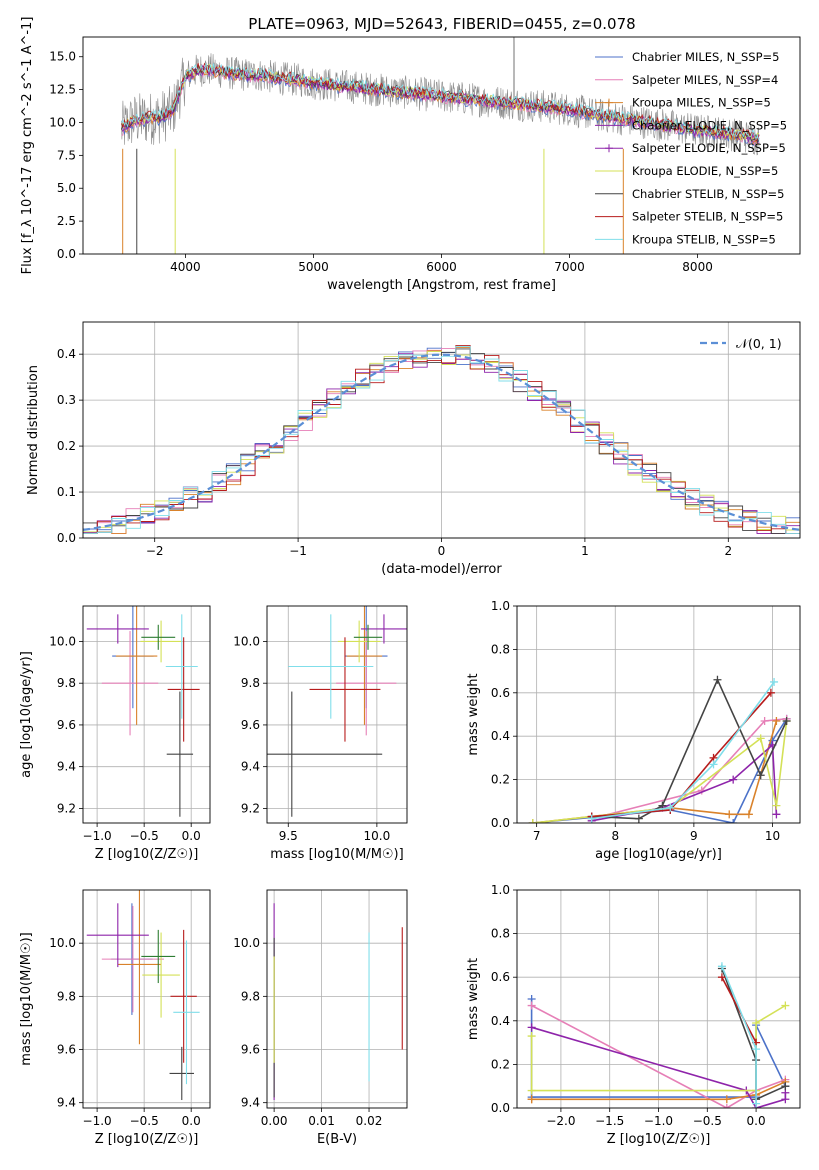  Describe the element at coordinates (66, 808) in the screenshot. I see `y-tick-label: 9.2` at that location.